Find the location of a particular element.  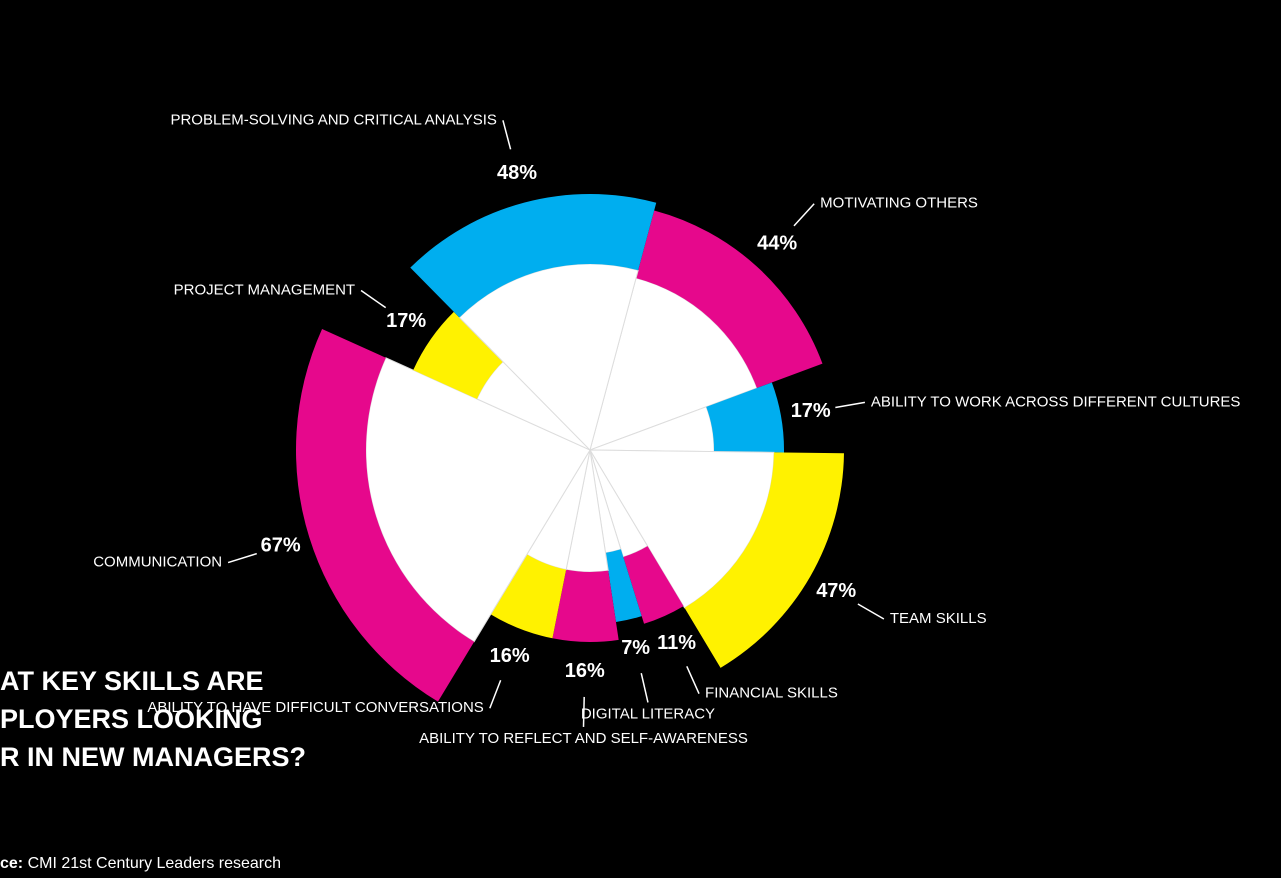

source-label: ce: is located at coordinates (11, 863).